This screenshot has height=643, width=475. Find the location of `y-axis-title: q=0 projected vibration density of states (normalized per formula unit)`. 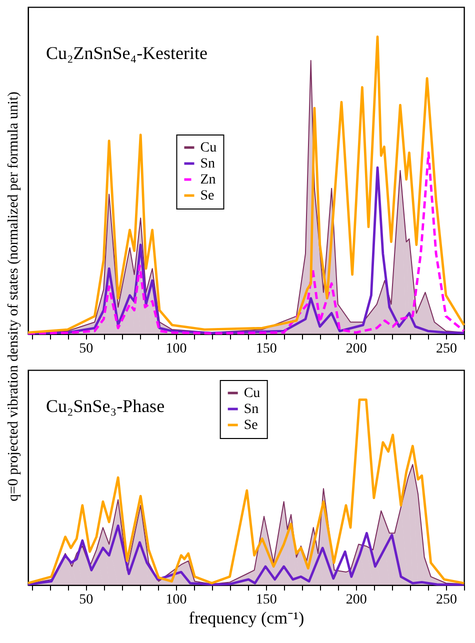

y-axis-title: q=0 projected vibration density of states (normalized per formula unit) is located at coordinates (14, 297).